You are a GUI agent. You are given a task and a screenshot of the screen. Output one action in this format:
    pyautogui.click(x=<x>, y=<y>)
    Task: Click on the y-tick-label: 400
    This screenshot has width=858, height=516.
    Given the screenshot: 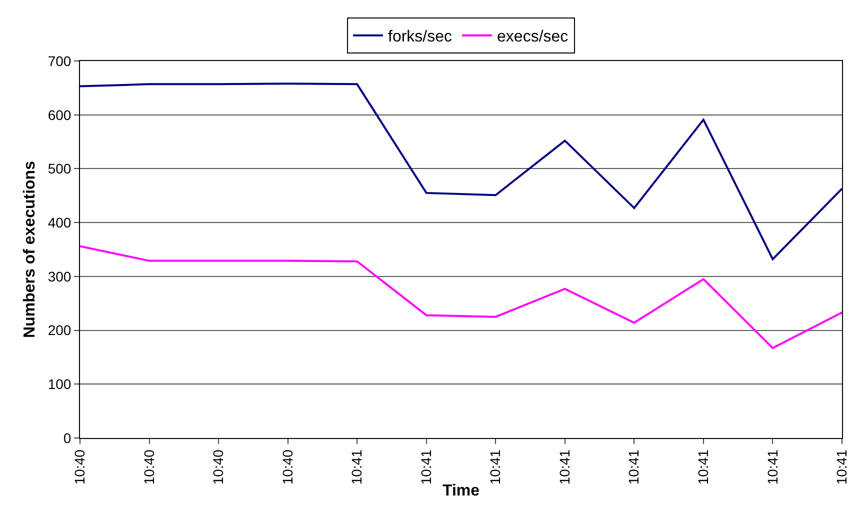 What is the action you would take?
    pyautogui.click(x=60, y=222)
    